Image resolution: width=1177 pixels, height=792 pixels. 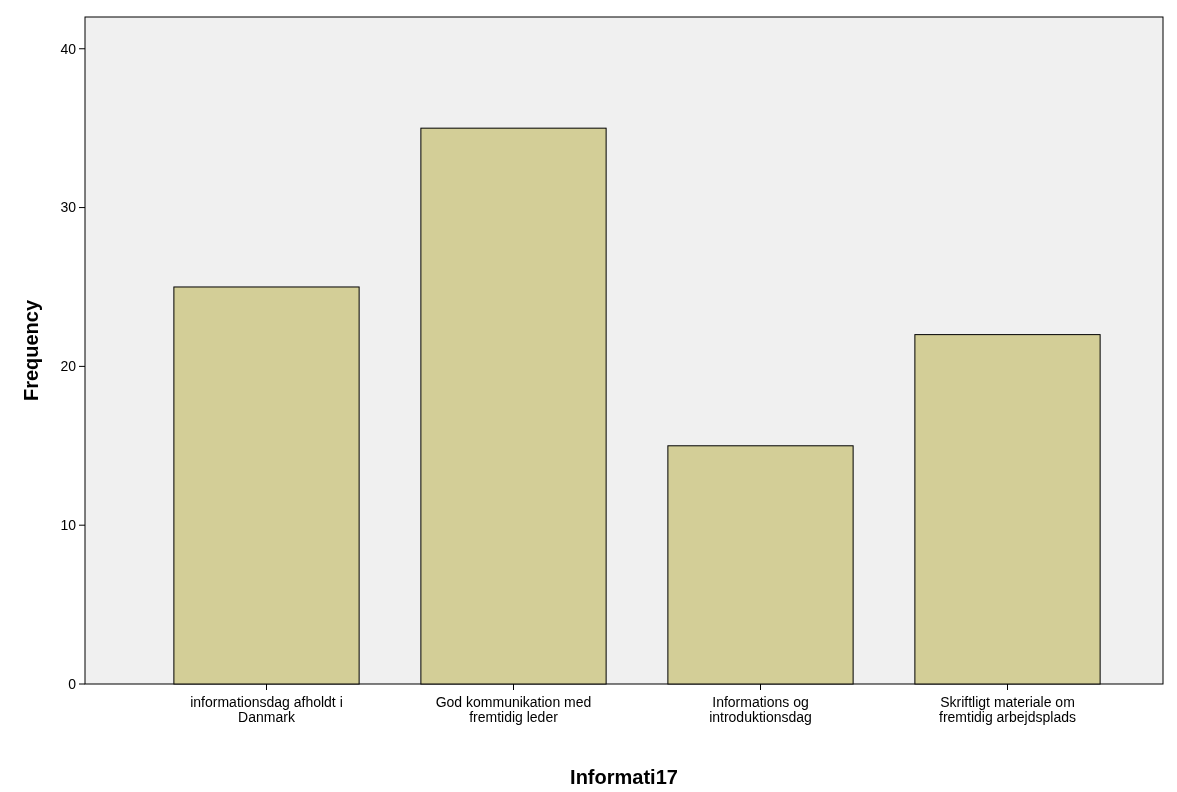 What do you see at coordinates (1007, 709) in the screenshot?
I see `x-tick-label: Skriftligt materiale om fremtidig arbejdsplads` at bounding box center [1007, 709].